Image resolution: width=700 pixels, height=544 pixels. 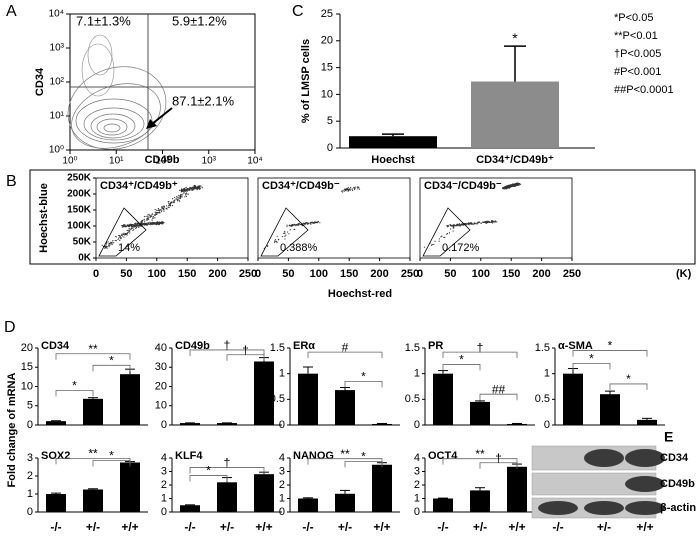 I want to click on gate, so click(x=122, y=232).